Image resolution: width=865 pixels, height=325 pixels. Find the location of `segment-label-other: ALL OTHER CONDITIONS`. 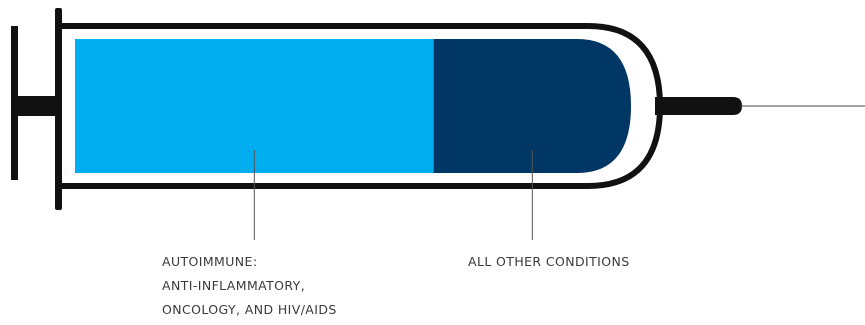

segment-label-other: ALL OTHER CONDITIONS is located at coordinates (549, 262).